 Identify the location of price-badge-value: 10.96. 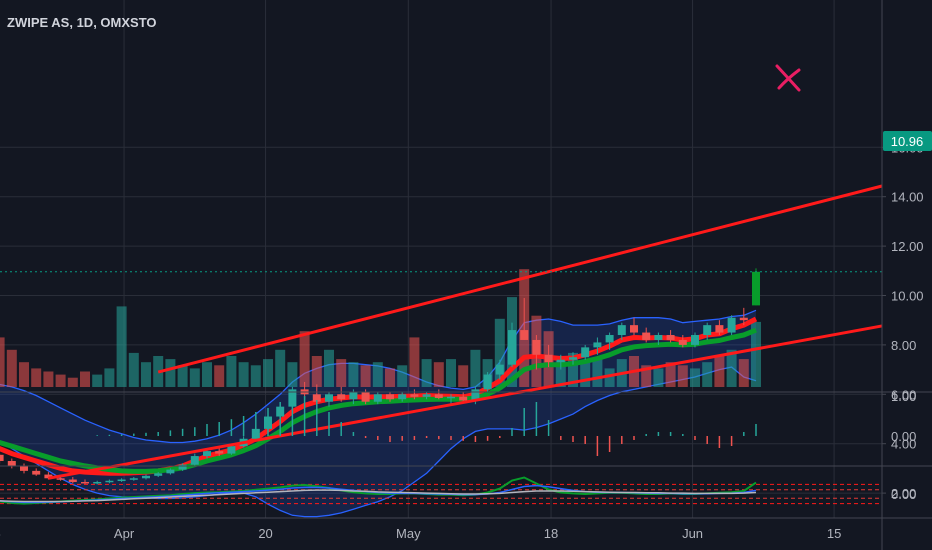
(907, 141).